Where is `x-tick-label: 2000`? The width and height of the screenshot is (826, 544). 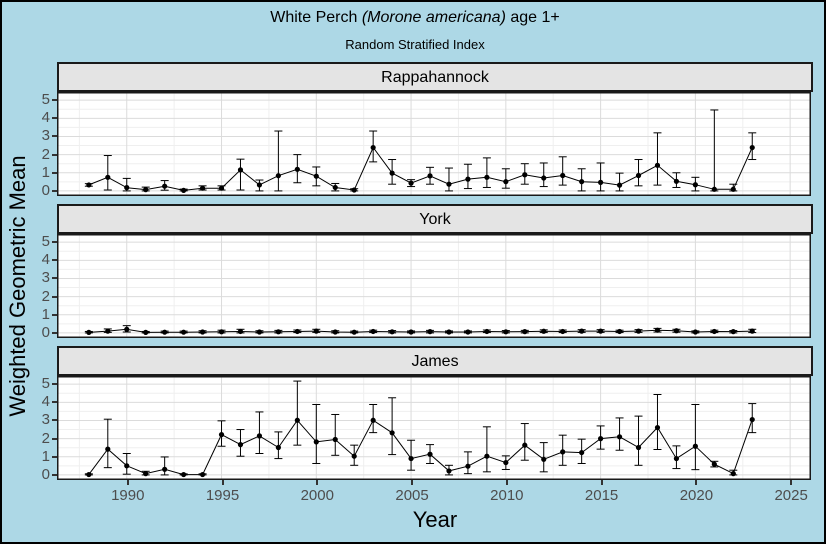 x-tick-label: 2000 is located at coordinates (317, 495).